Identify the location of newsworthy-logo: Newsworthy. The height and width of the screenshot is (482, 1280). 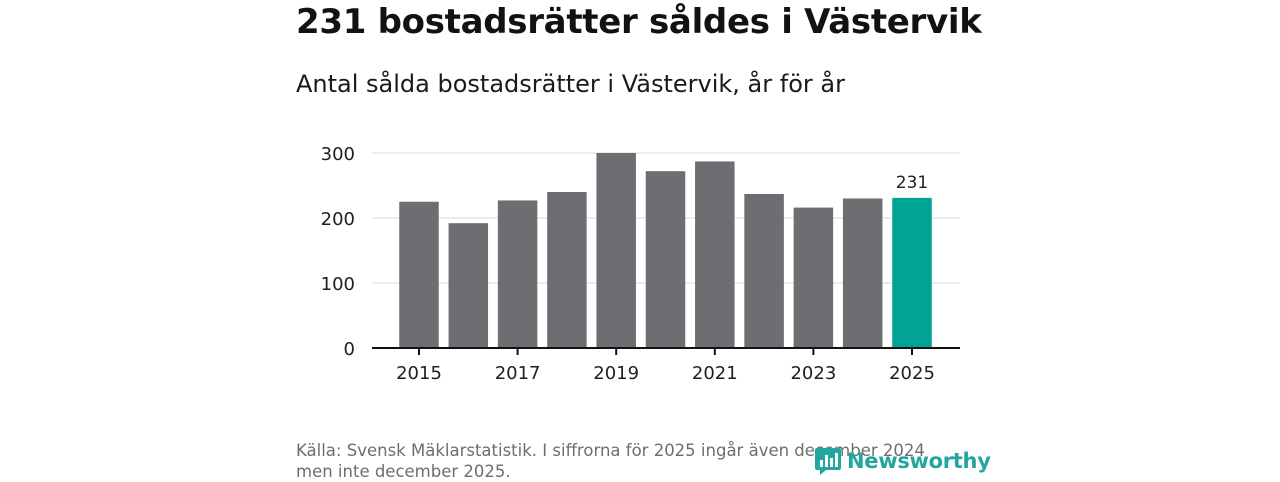
(902, 461).